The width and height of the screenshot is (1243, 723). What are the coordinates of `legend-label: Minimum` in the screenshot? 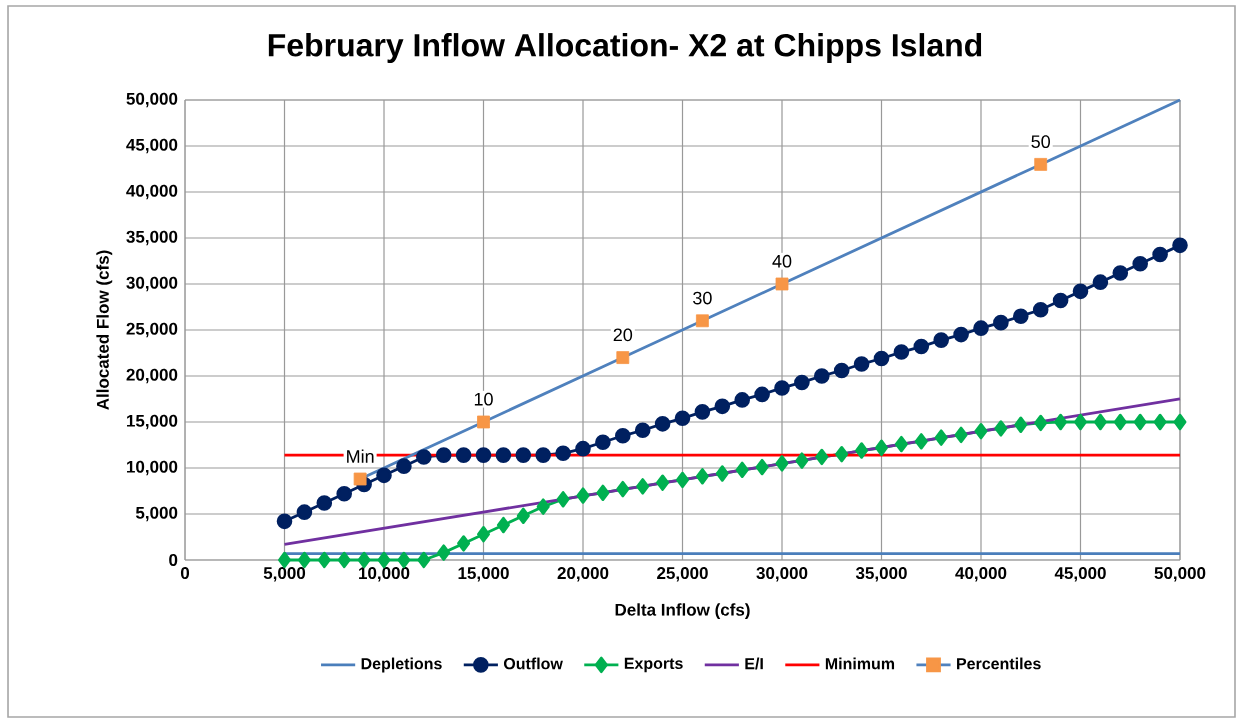 It's located at (860, 663).